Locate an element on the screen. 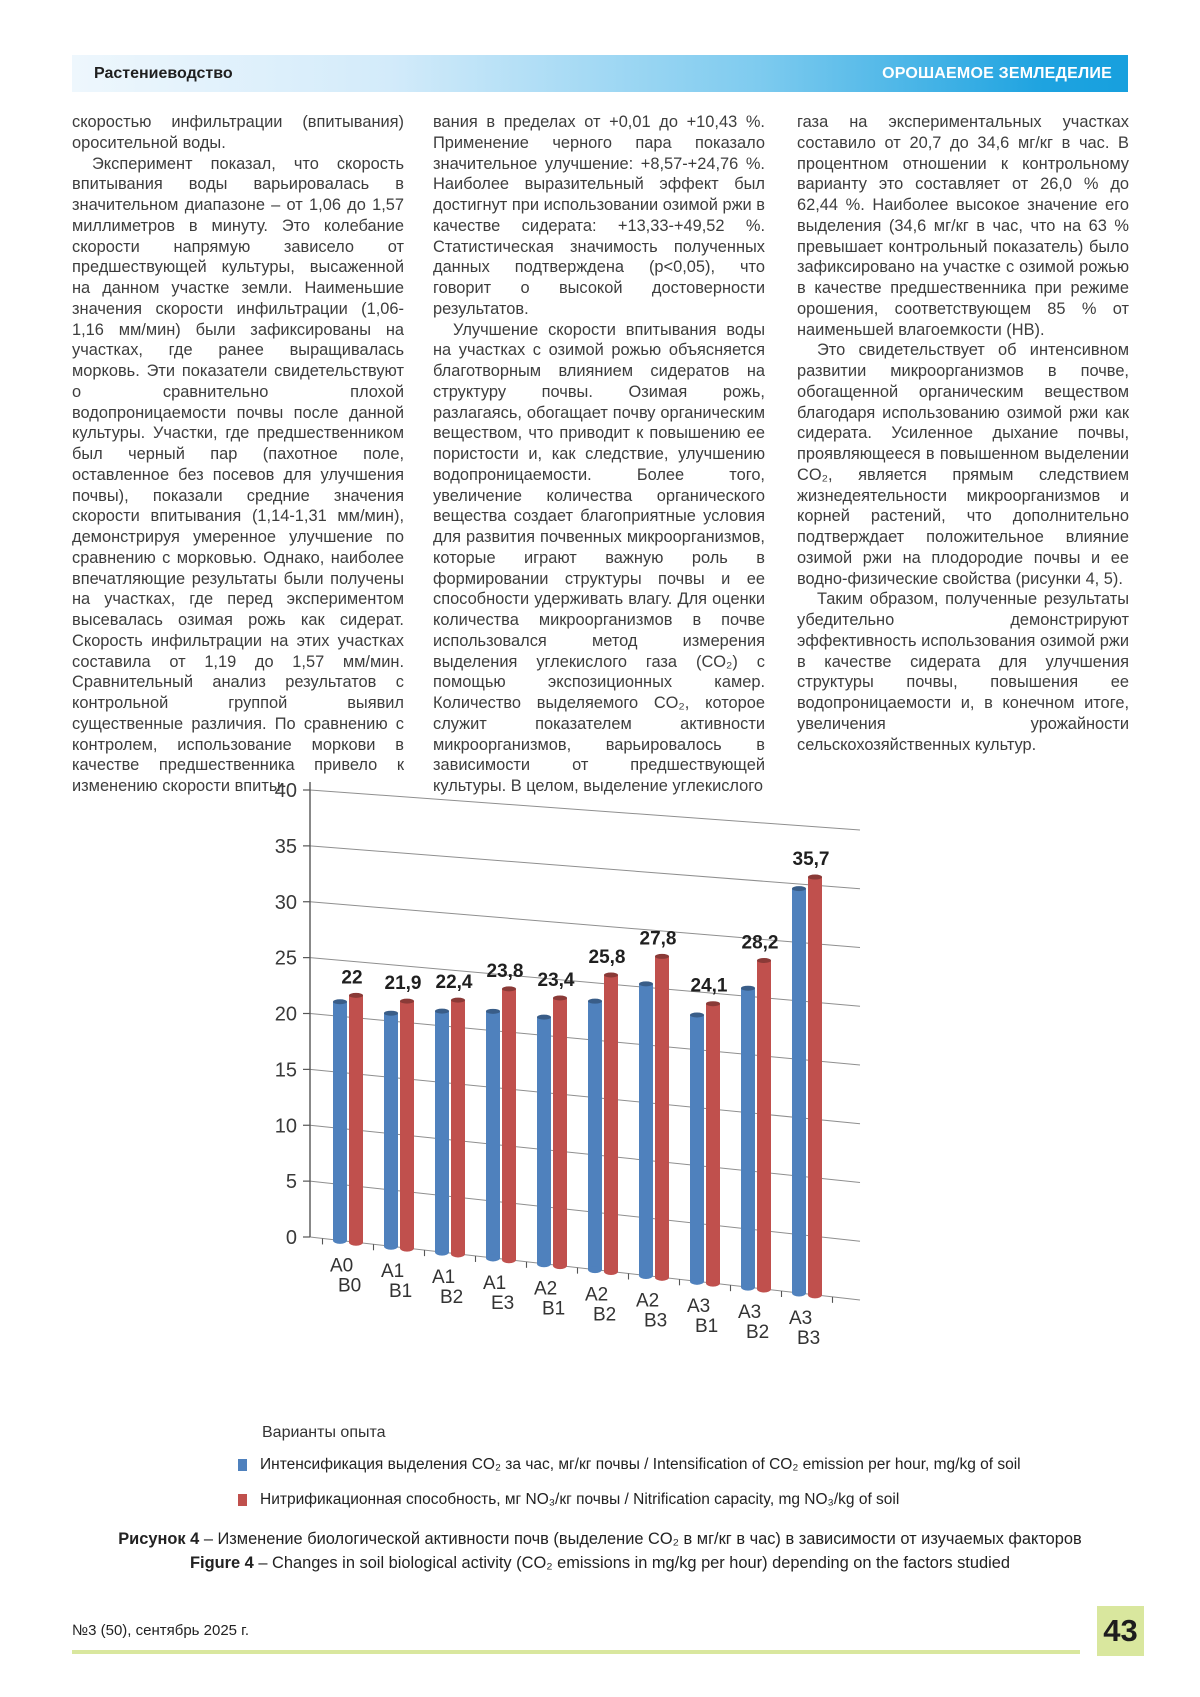  svg-text: 40 is located at coordinates (286, 791).